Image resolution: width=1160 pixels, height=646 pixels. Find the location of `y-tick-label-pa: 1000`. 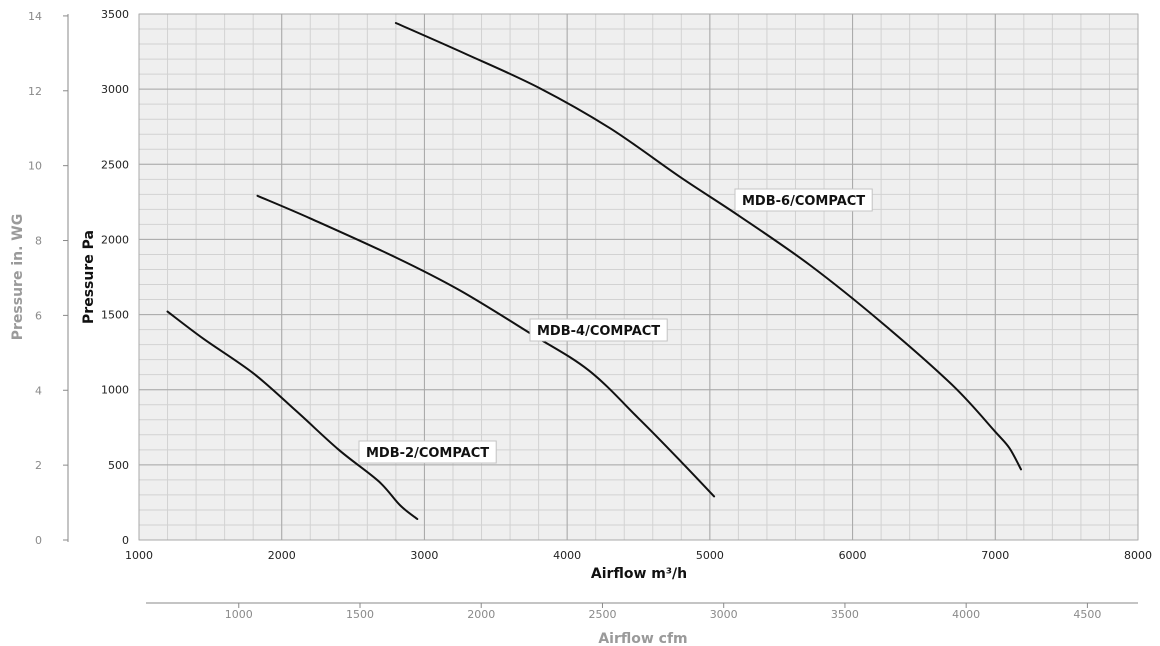

y-tick-label-pa: 1000 is located at coordinates (115, 390).